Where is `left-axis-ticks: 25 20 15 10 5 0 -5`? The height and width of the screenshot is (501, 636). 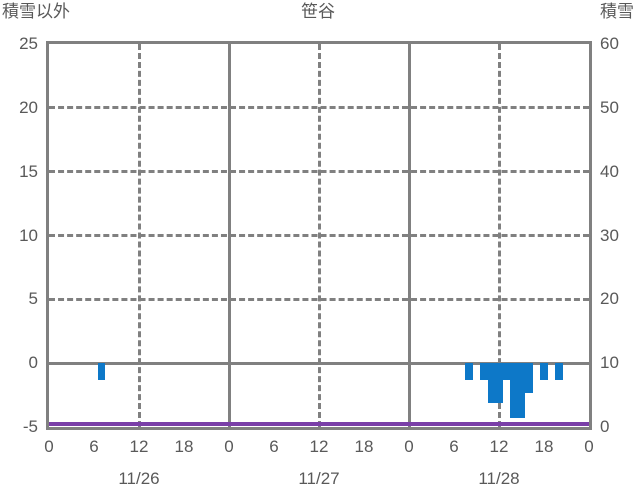
left-axis-ticks: 25 20 15 10 5 0 -5 is located at coordinates (19, 250).